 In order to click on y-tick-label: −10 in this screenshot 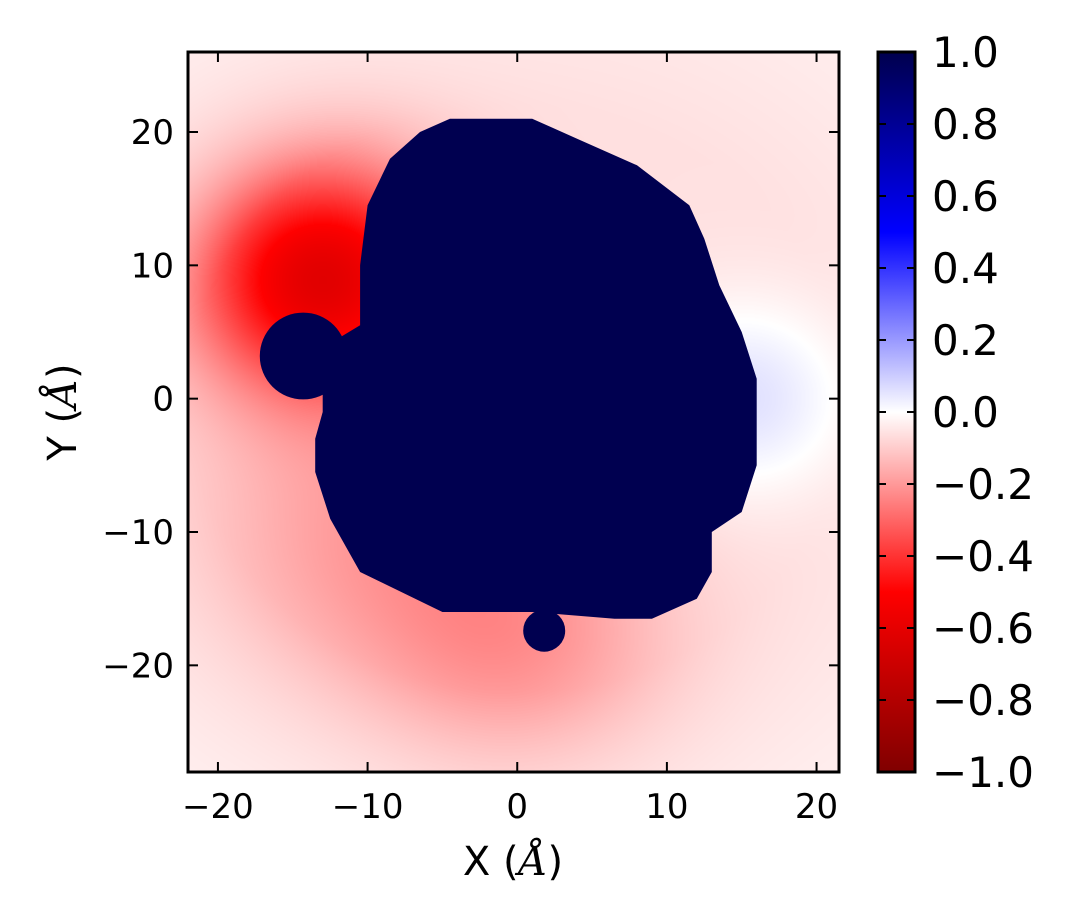, I will do `click(138, 533)`.